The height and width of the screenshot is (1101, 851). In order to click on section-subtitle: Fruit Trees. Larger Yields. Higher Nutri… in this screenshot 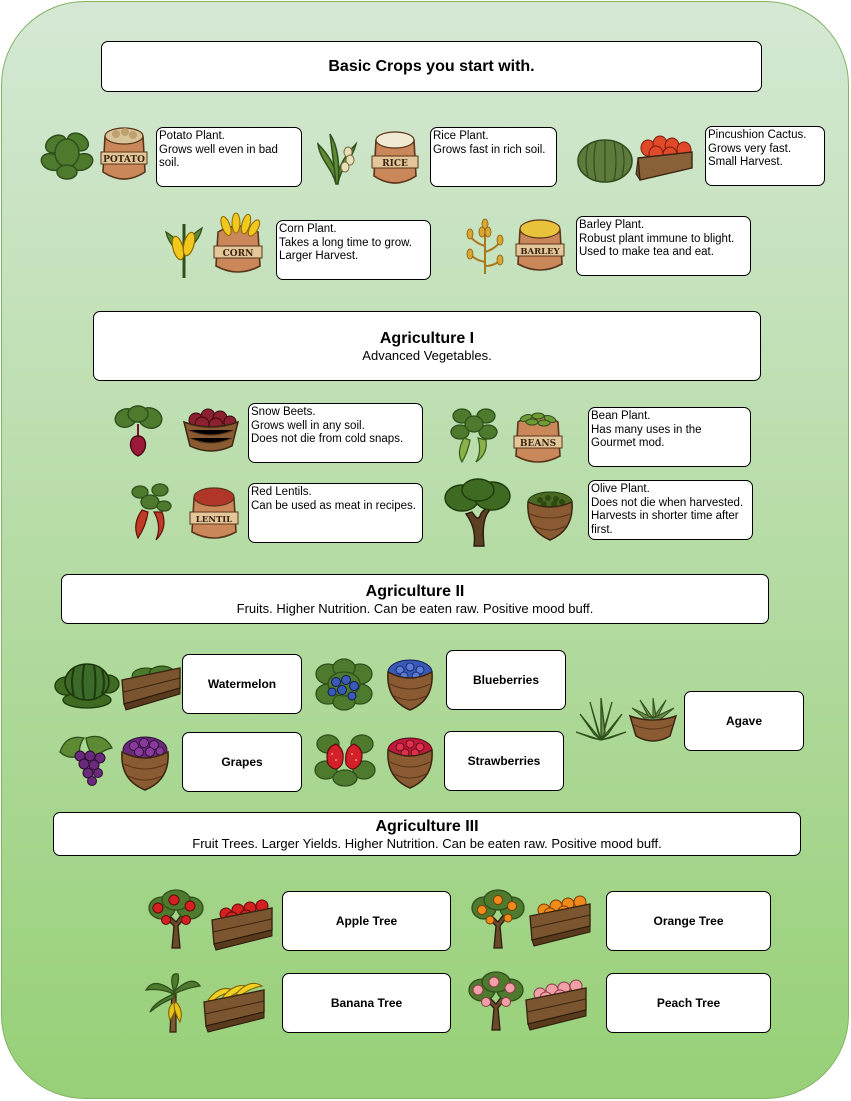, I will do `click(427, 843)`.